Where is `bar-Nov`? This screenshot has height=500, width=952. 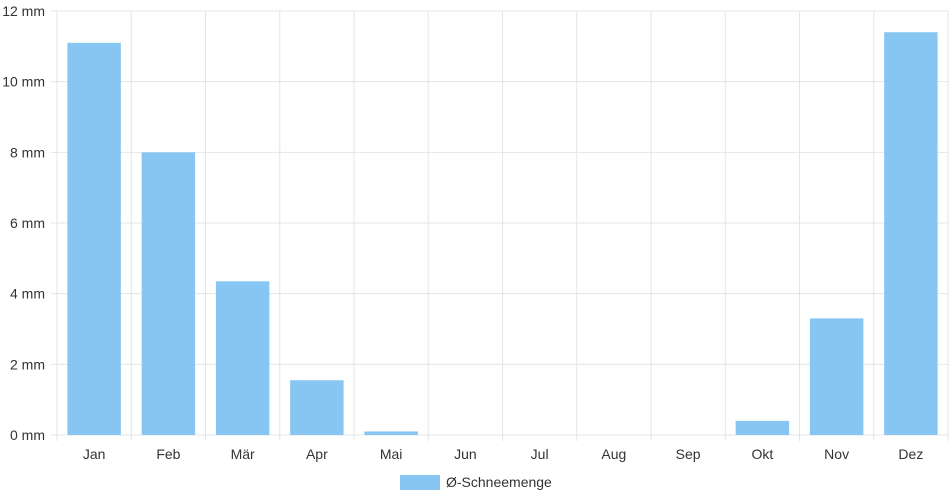
bar-Nov is located at coordinates (836, 376).